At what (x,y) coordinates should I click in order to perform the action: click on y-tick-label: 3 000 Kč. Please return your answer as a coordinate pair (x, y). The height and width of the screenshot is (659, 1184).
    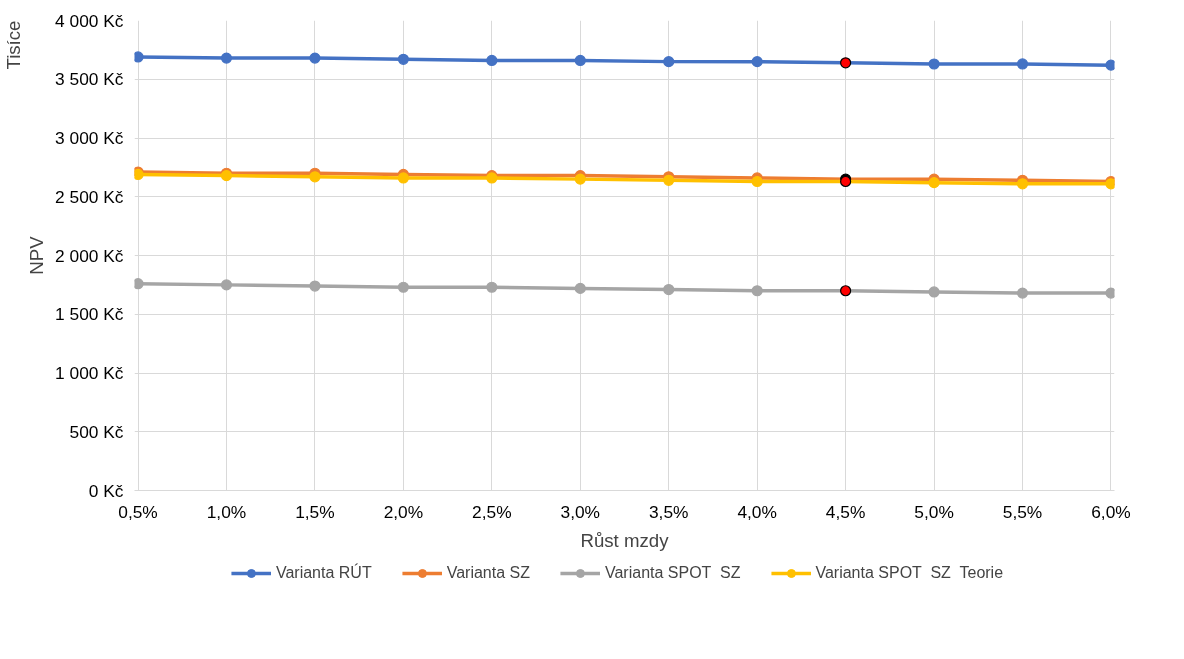
    Looking at the image, I should click on (89, 138).